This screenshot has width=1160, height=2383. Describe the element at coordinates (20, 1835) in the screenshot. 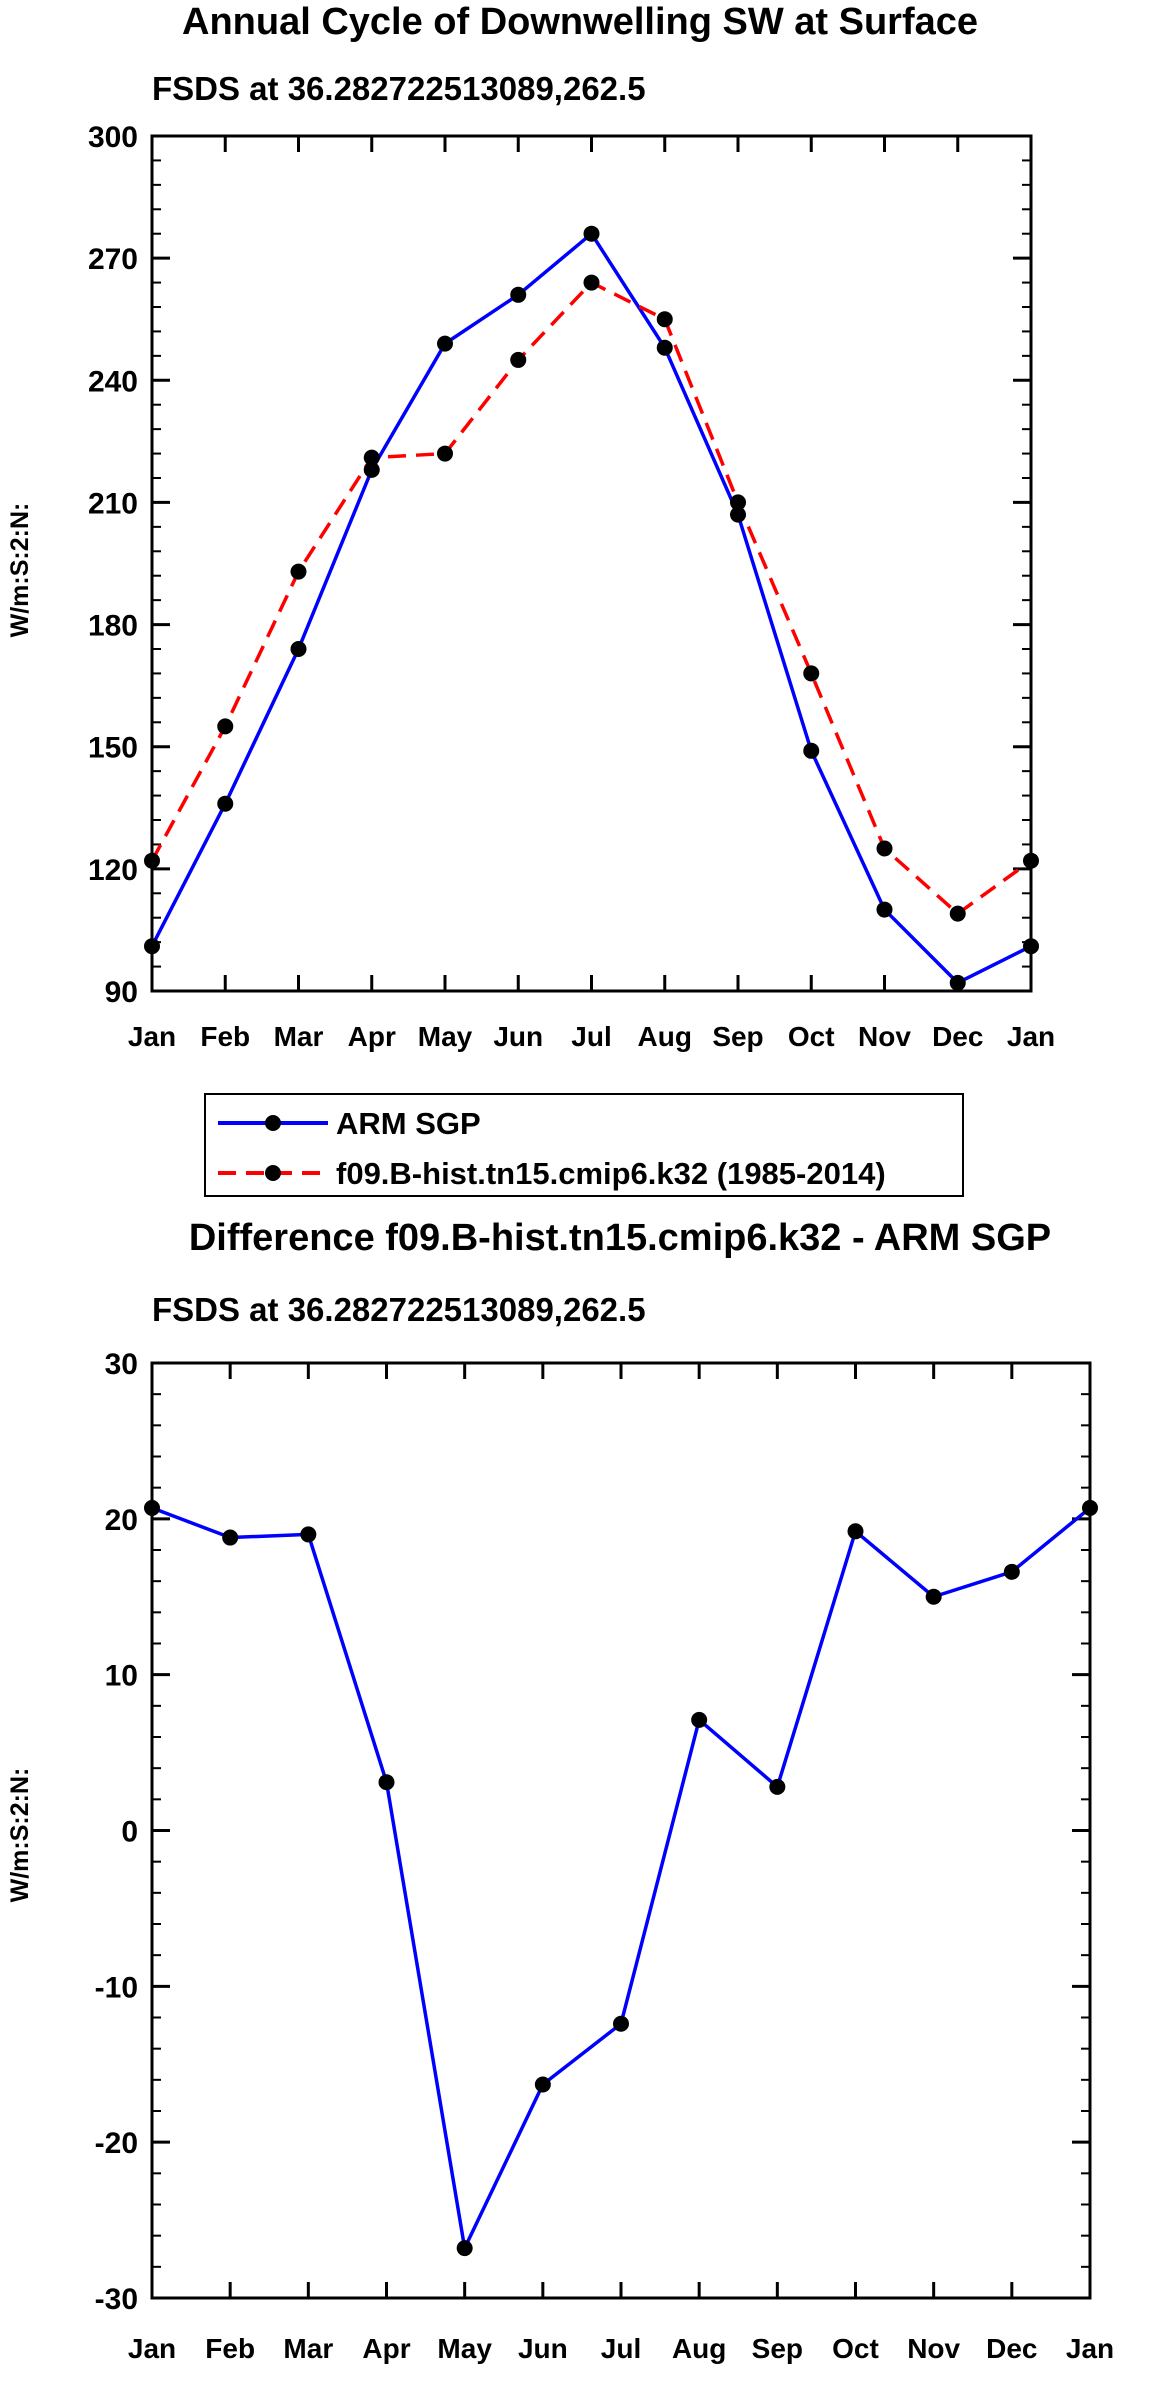

I see `chart2-ylabel: W/m:S:2:N:` at that location.